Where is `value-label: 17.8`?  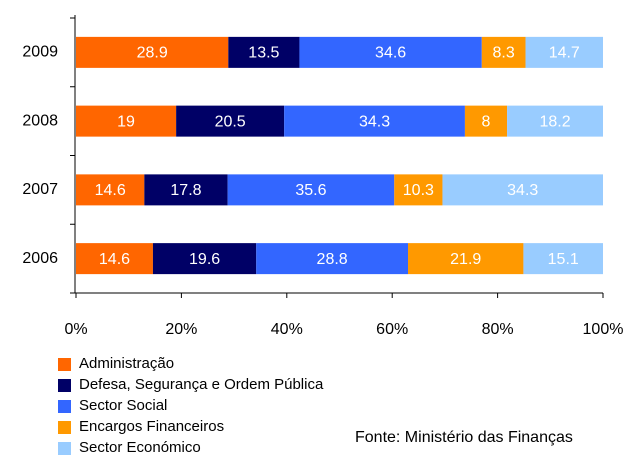 value-label: 17.8 is located at coordinates (185, 190).